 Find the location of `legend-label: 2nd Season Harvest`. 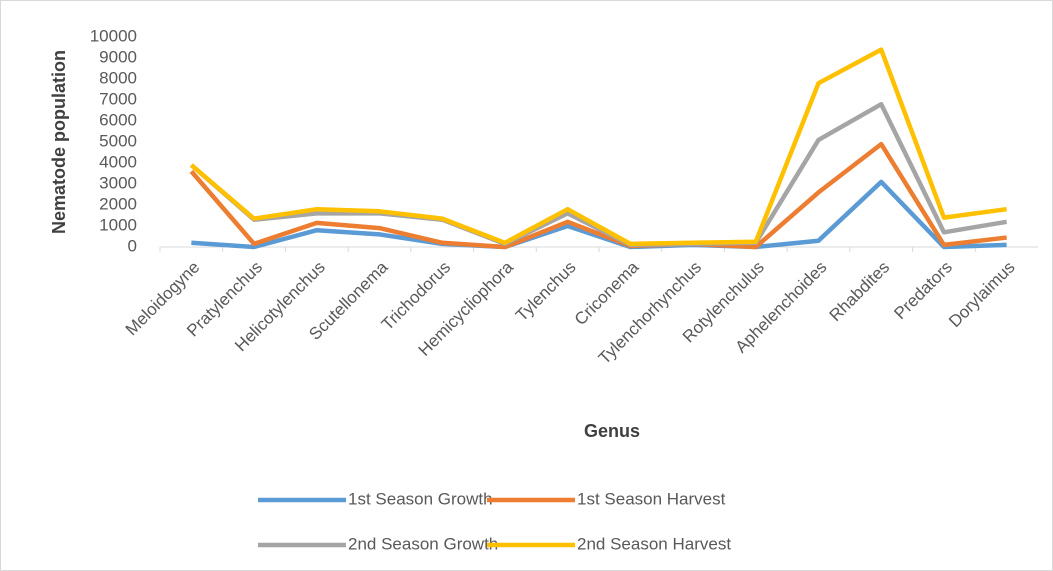

legend-label: 2nd Season Harvest is located at coordinates (654, 543).